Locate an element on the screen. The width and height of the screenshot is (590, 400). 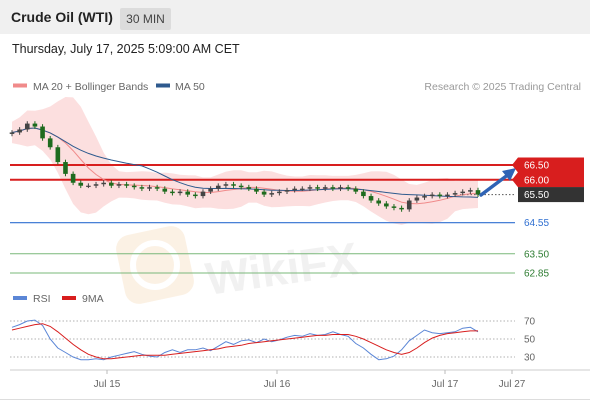
level-label-5: 62.85 is located at coordinates (536, 274).